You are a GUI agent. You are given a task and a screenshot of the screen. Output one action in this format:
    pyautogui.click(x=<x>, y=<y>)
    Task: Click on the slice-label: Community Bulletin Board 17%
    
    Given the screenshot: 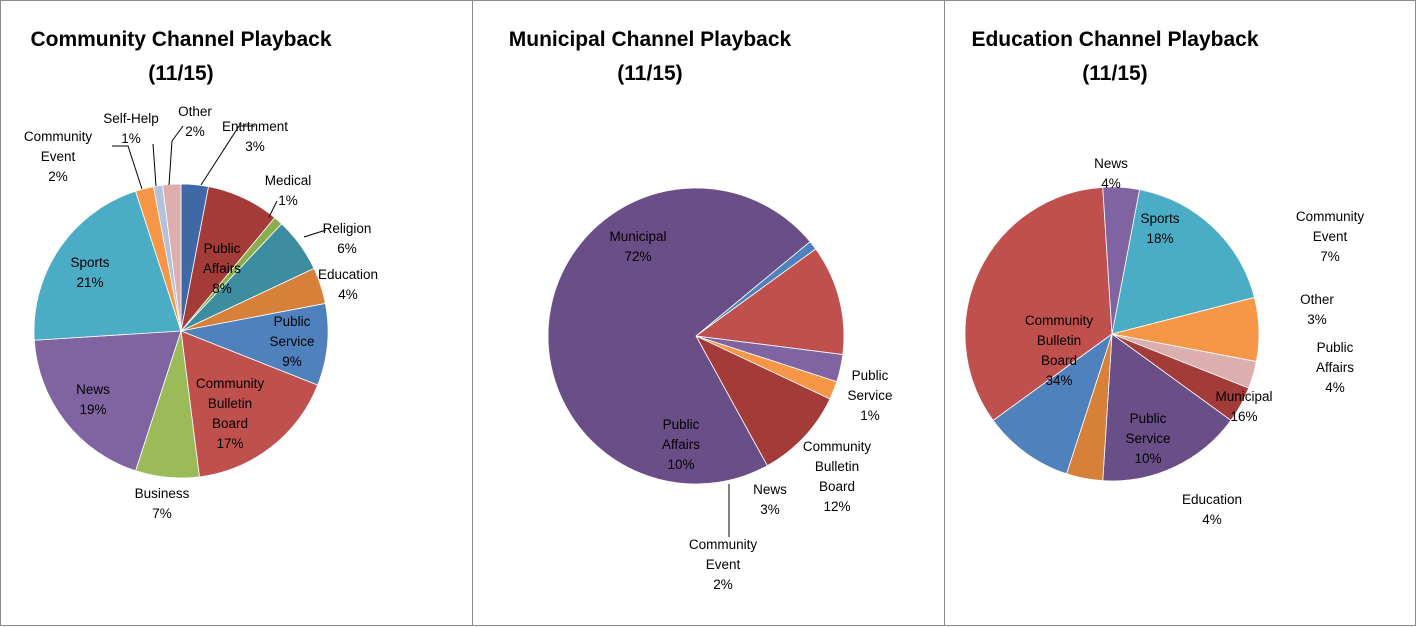 What is the action you would take?
    pyautogui.click(x=230, y=413)
    